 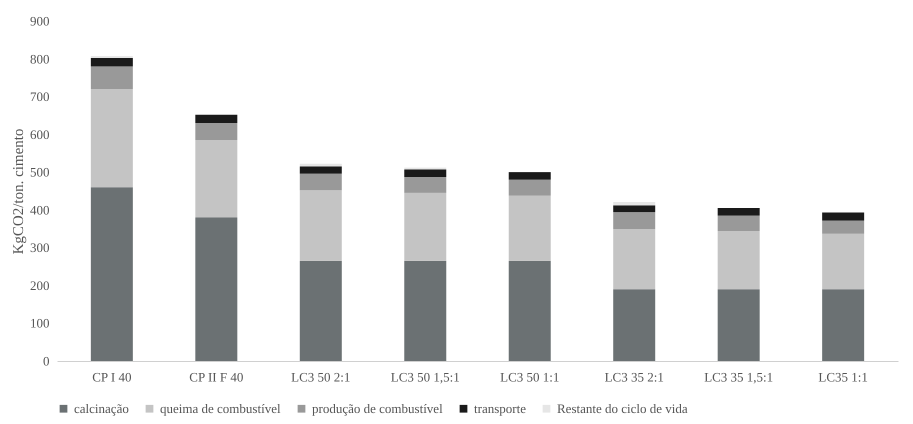 I want to click on legend-label: transporte, so click(x=500, y=408).